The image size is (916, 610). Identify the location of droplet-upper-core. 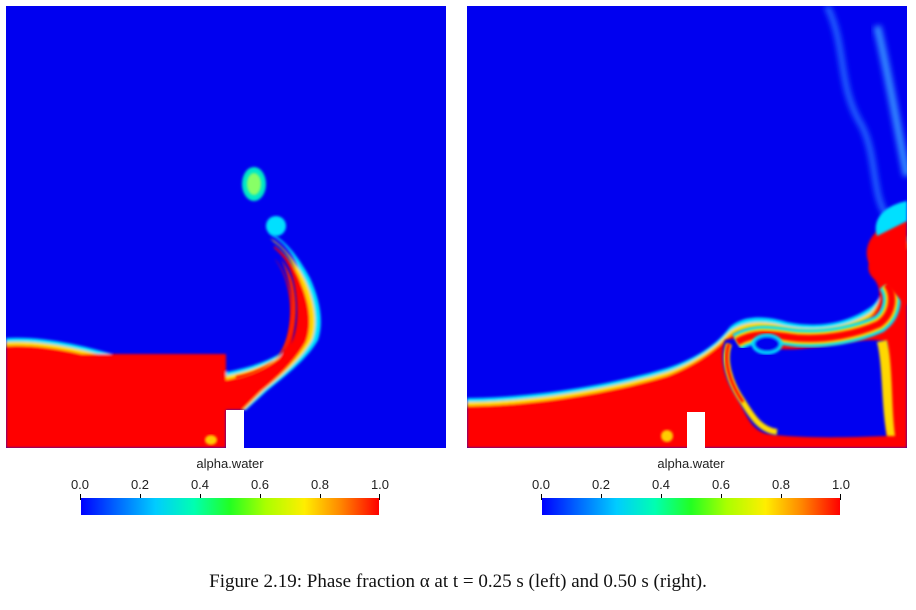
(254, 184).